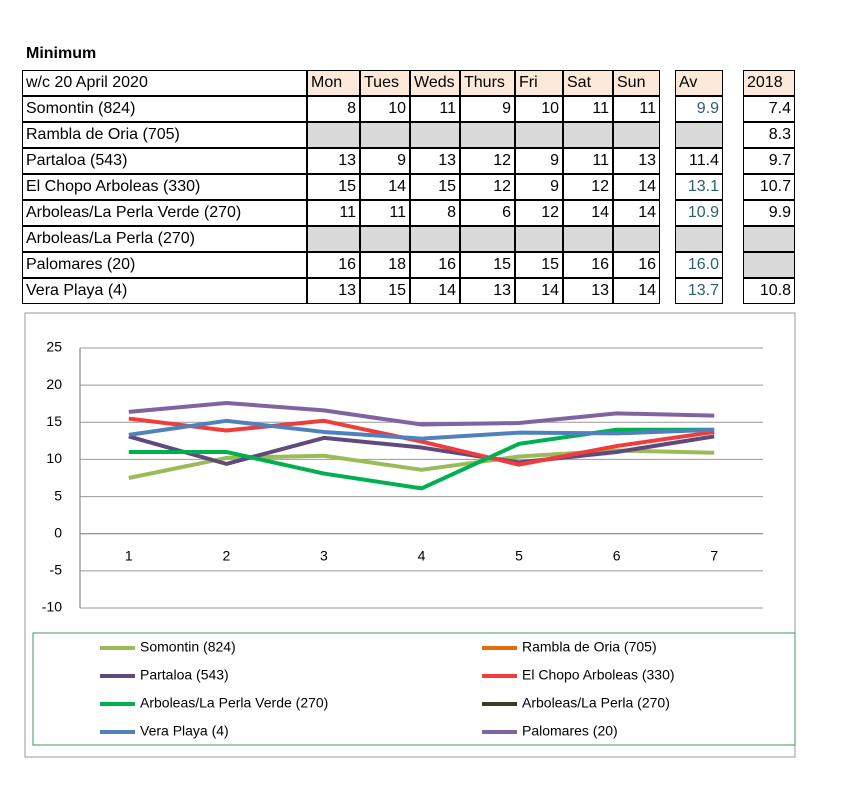  Describe the element at coordinates (385, 265) in the screenshot. I see `cell: 18` at that location.